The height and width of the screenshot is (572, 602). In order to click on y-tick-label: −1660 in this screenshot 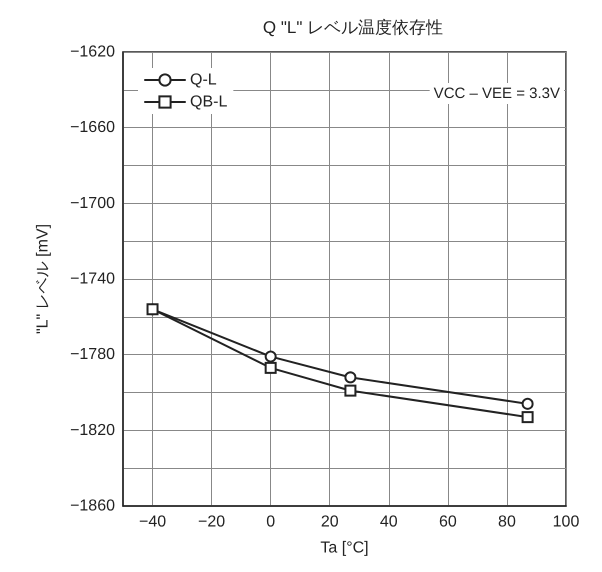, I will do `click(93, 127)`.